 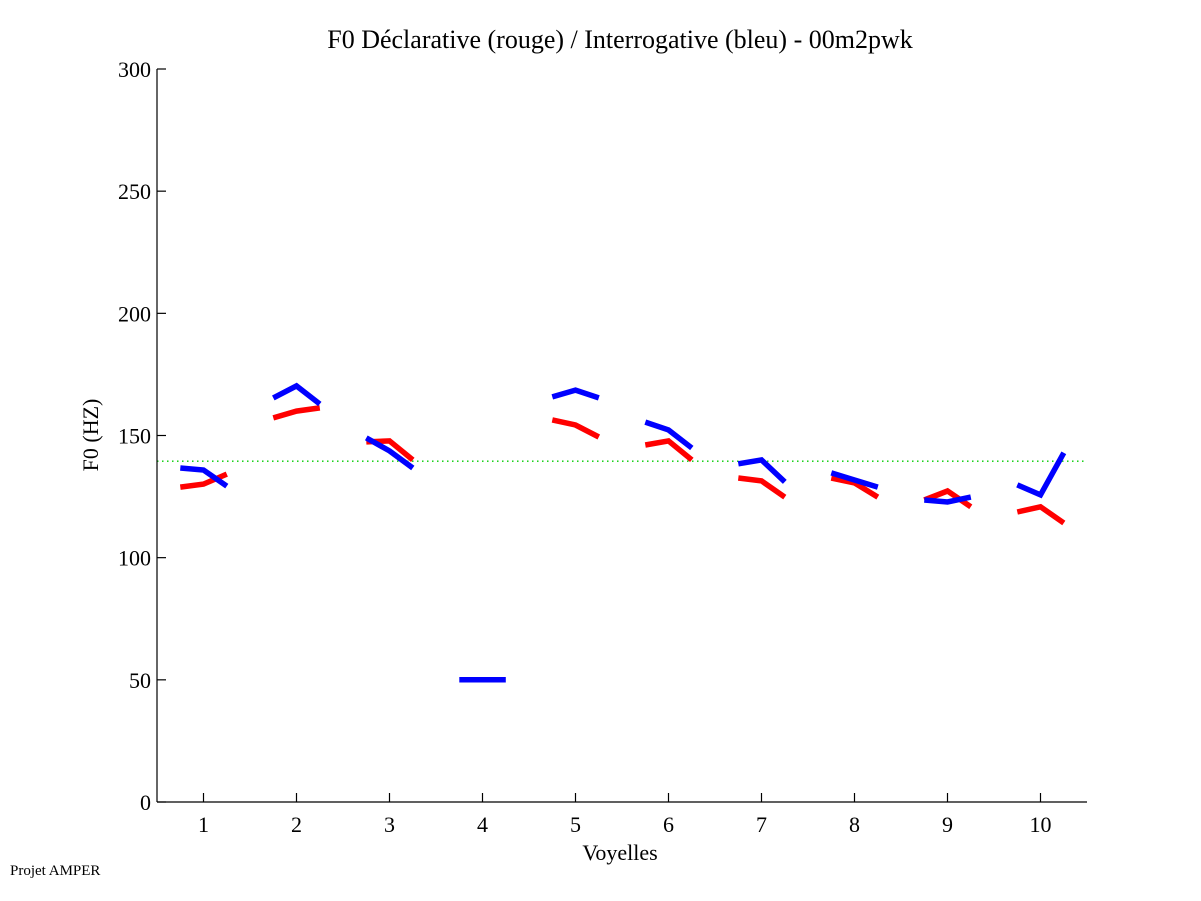 I want to click on y-tick-label: 100, so click(x=134, y=558).